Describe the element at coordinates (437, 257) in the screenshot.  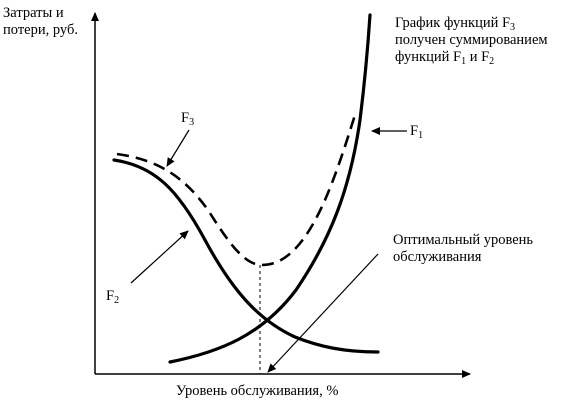
I see `optimal-level-label-line2: обслуживания` at that location.